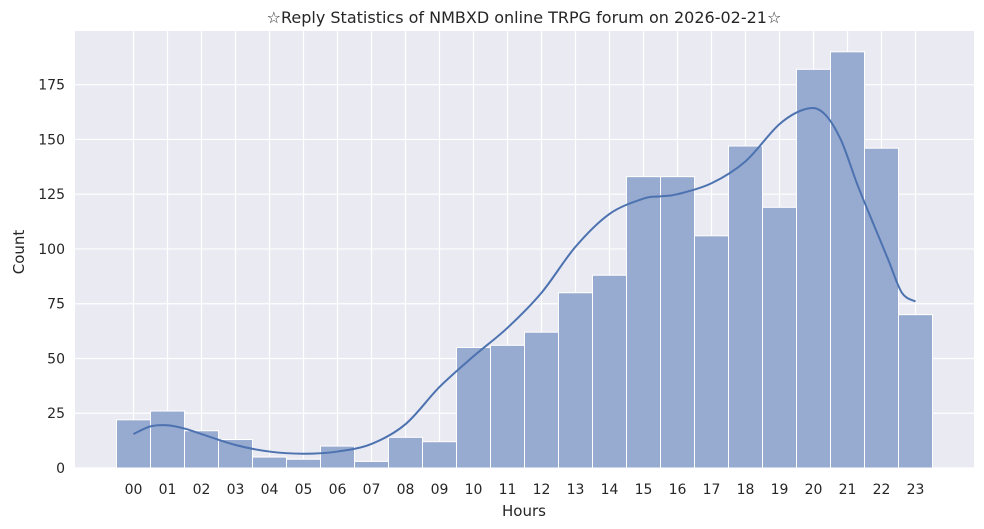 This screenshot has width=984, height=529. Describe the element at coordinates (882, 490) in the screenshot. I see `x-tick-label: 22` at that location.